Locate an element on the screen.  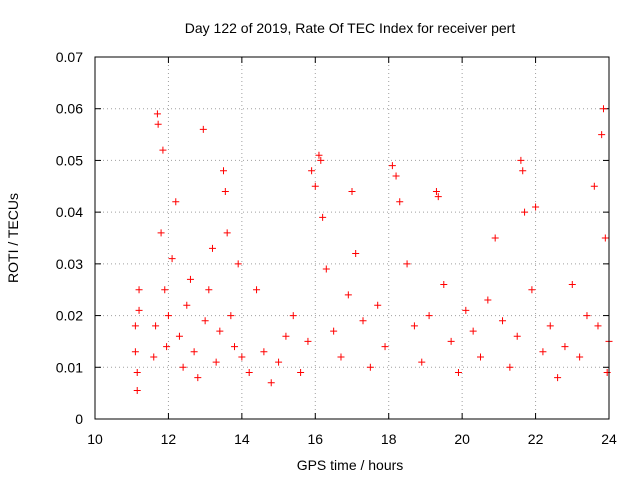
x-tick-label: 18 is located at coordinates (389, 439).